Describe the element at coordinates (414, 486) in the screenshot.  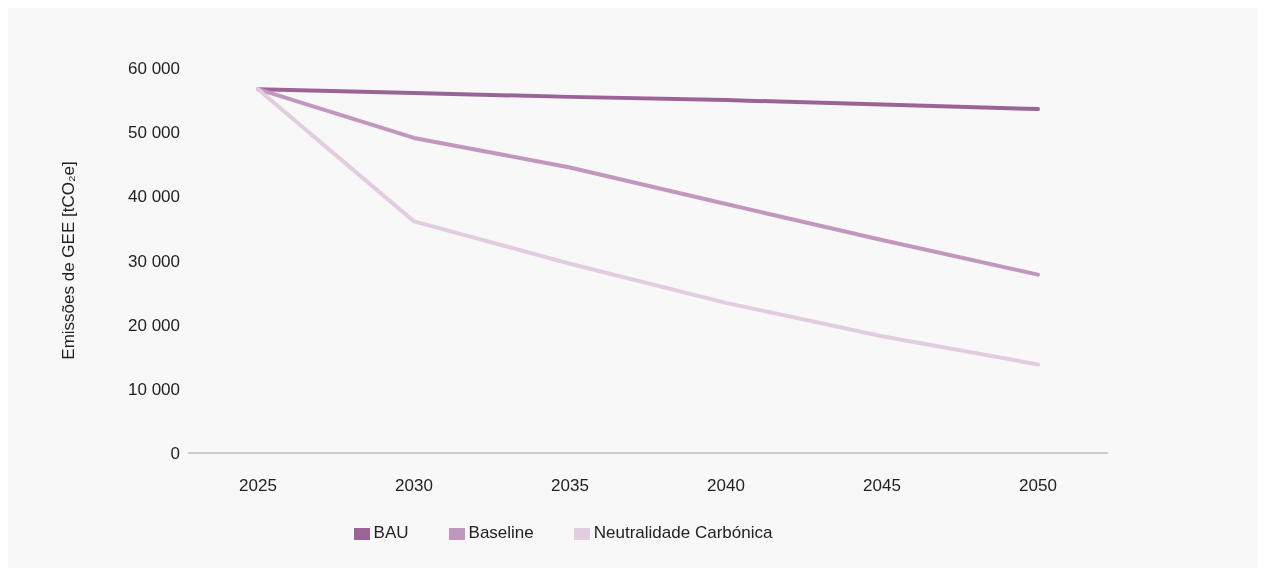
I see `x-tick-label: 2030` at that location.